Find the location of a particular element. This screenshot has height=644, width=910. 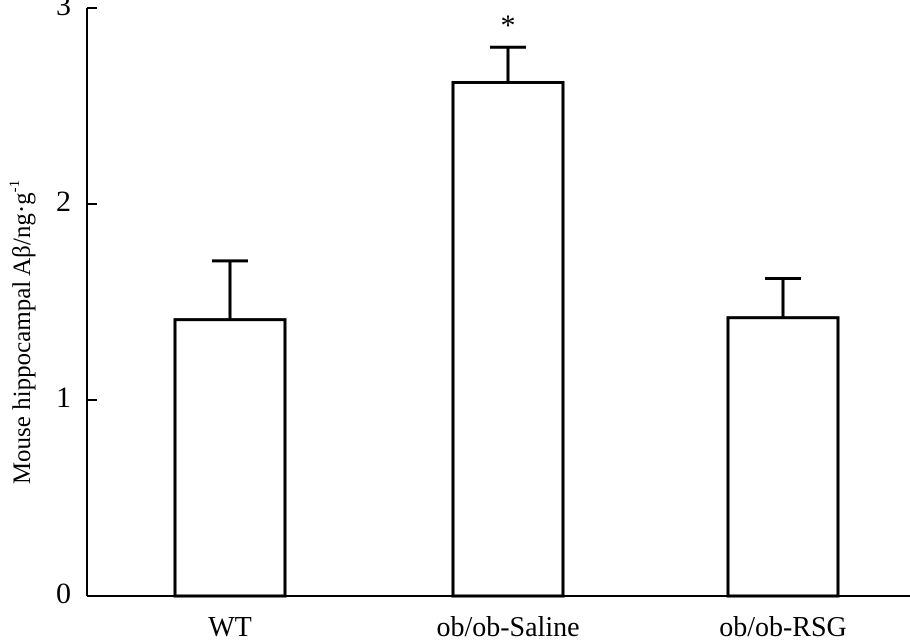

y-axis-label-superscript: -1 is located at coordinates (15, 186).